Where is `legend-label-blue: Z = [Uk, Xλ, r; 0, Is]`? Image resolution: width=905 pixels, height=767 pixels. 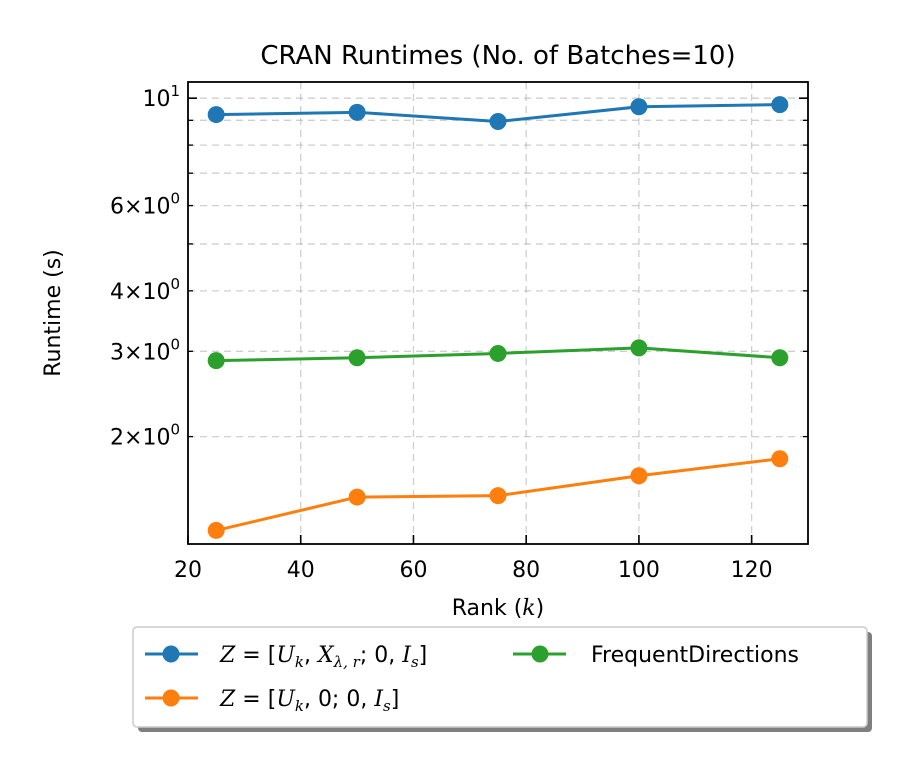
legend-label-blue: Z = [Uk, Xλ, r; 0, Is] is located at coordinates (323, 657).